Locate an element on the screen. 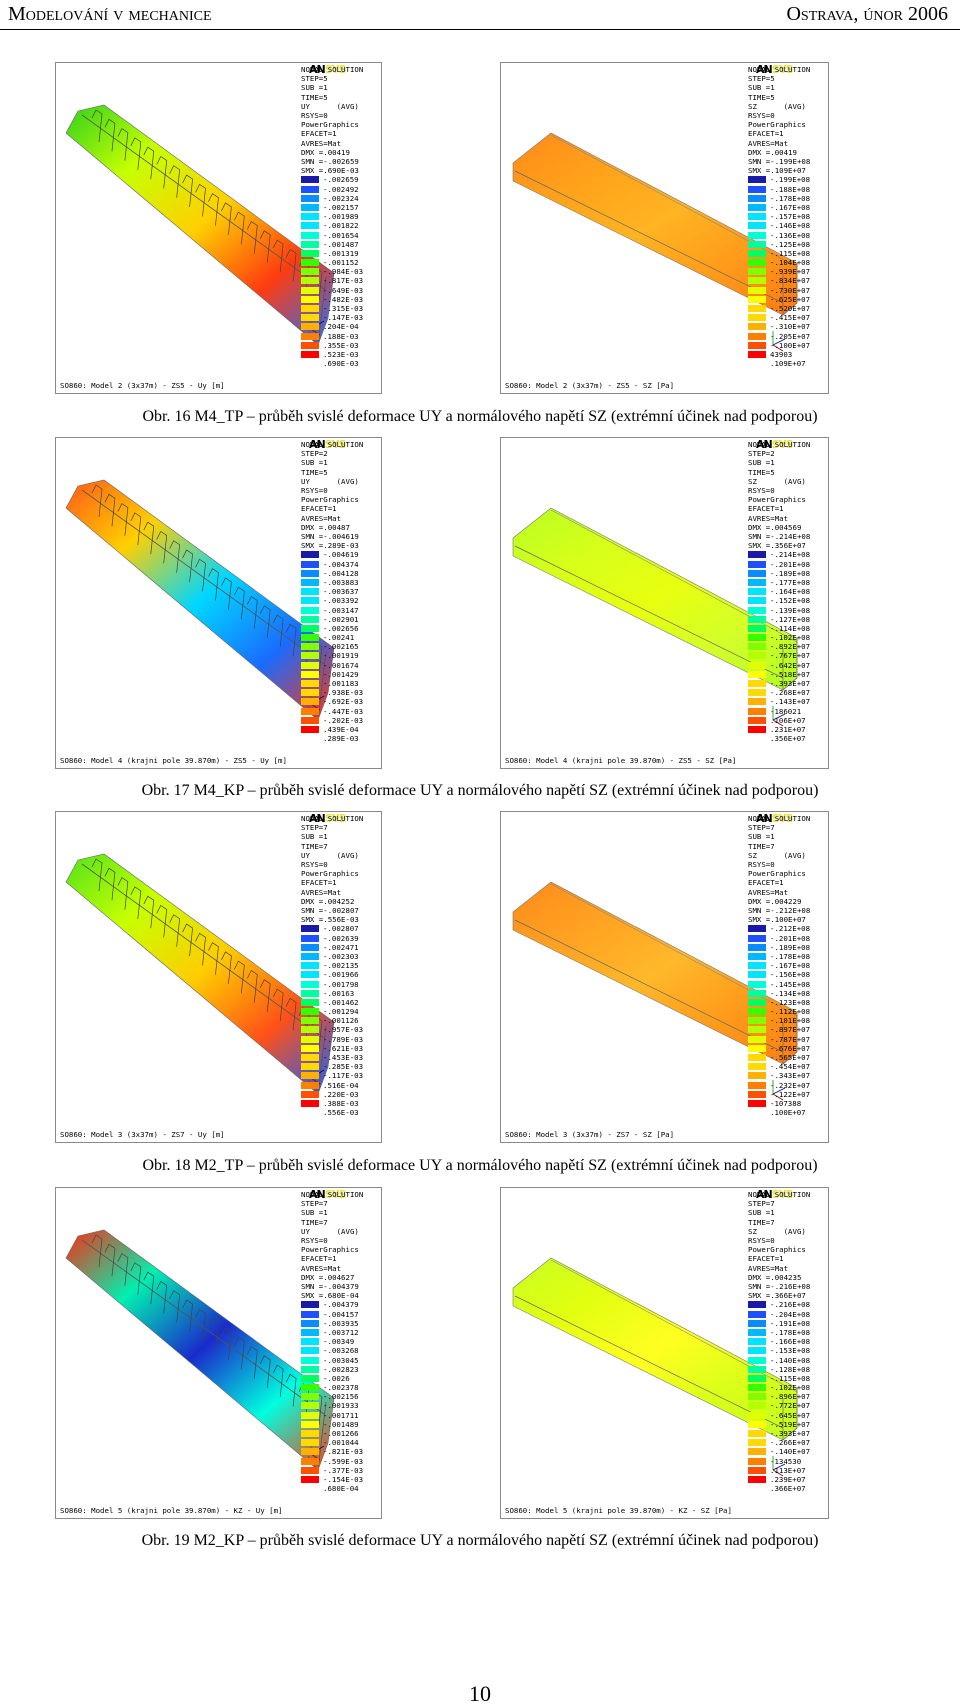  legend-value: .690E-03 is located at coordinates (341, 364).